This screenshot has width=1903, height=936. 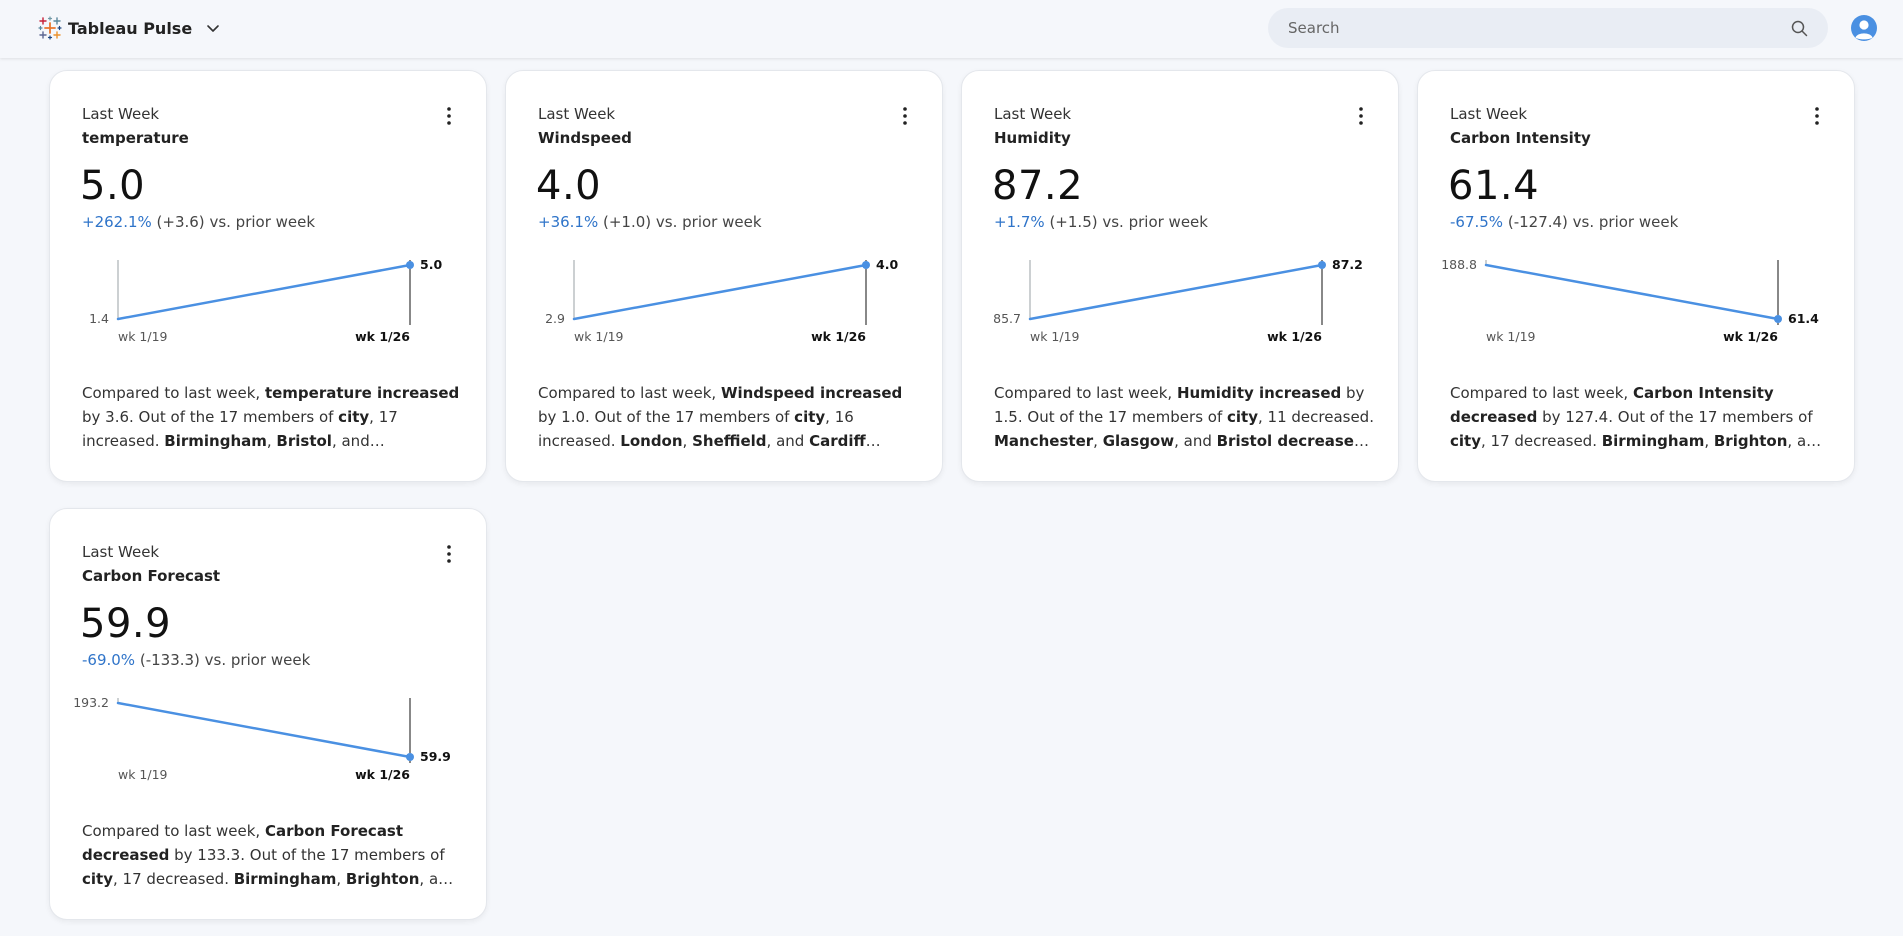 I want to click on metric-change: -69.0% (-133.3) vs. prior week, so click(x=196, y=660).